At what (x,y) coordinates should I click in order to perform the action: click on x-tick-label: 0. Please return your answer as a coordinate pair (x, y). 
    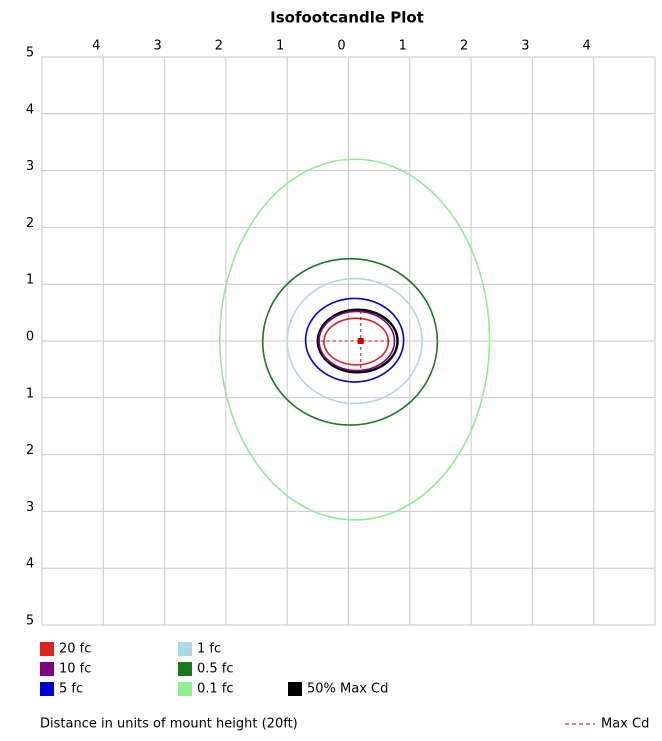
    Looking at the image, I should click on (341, 46).